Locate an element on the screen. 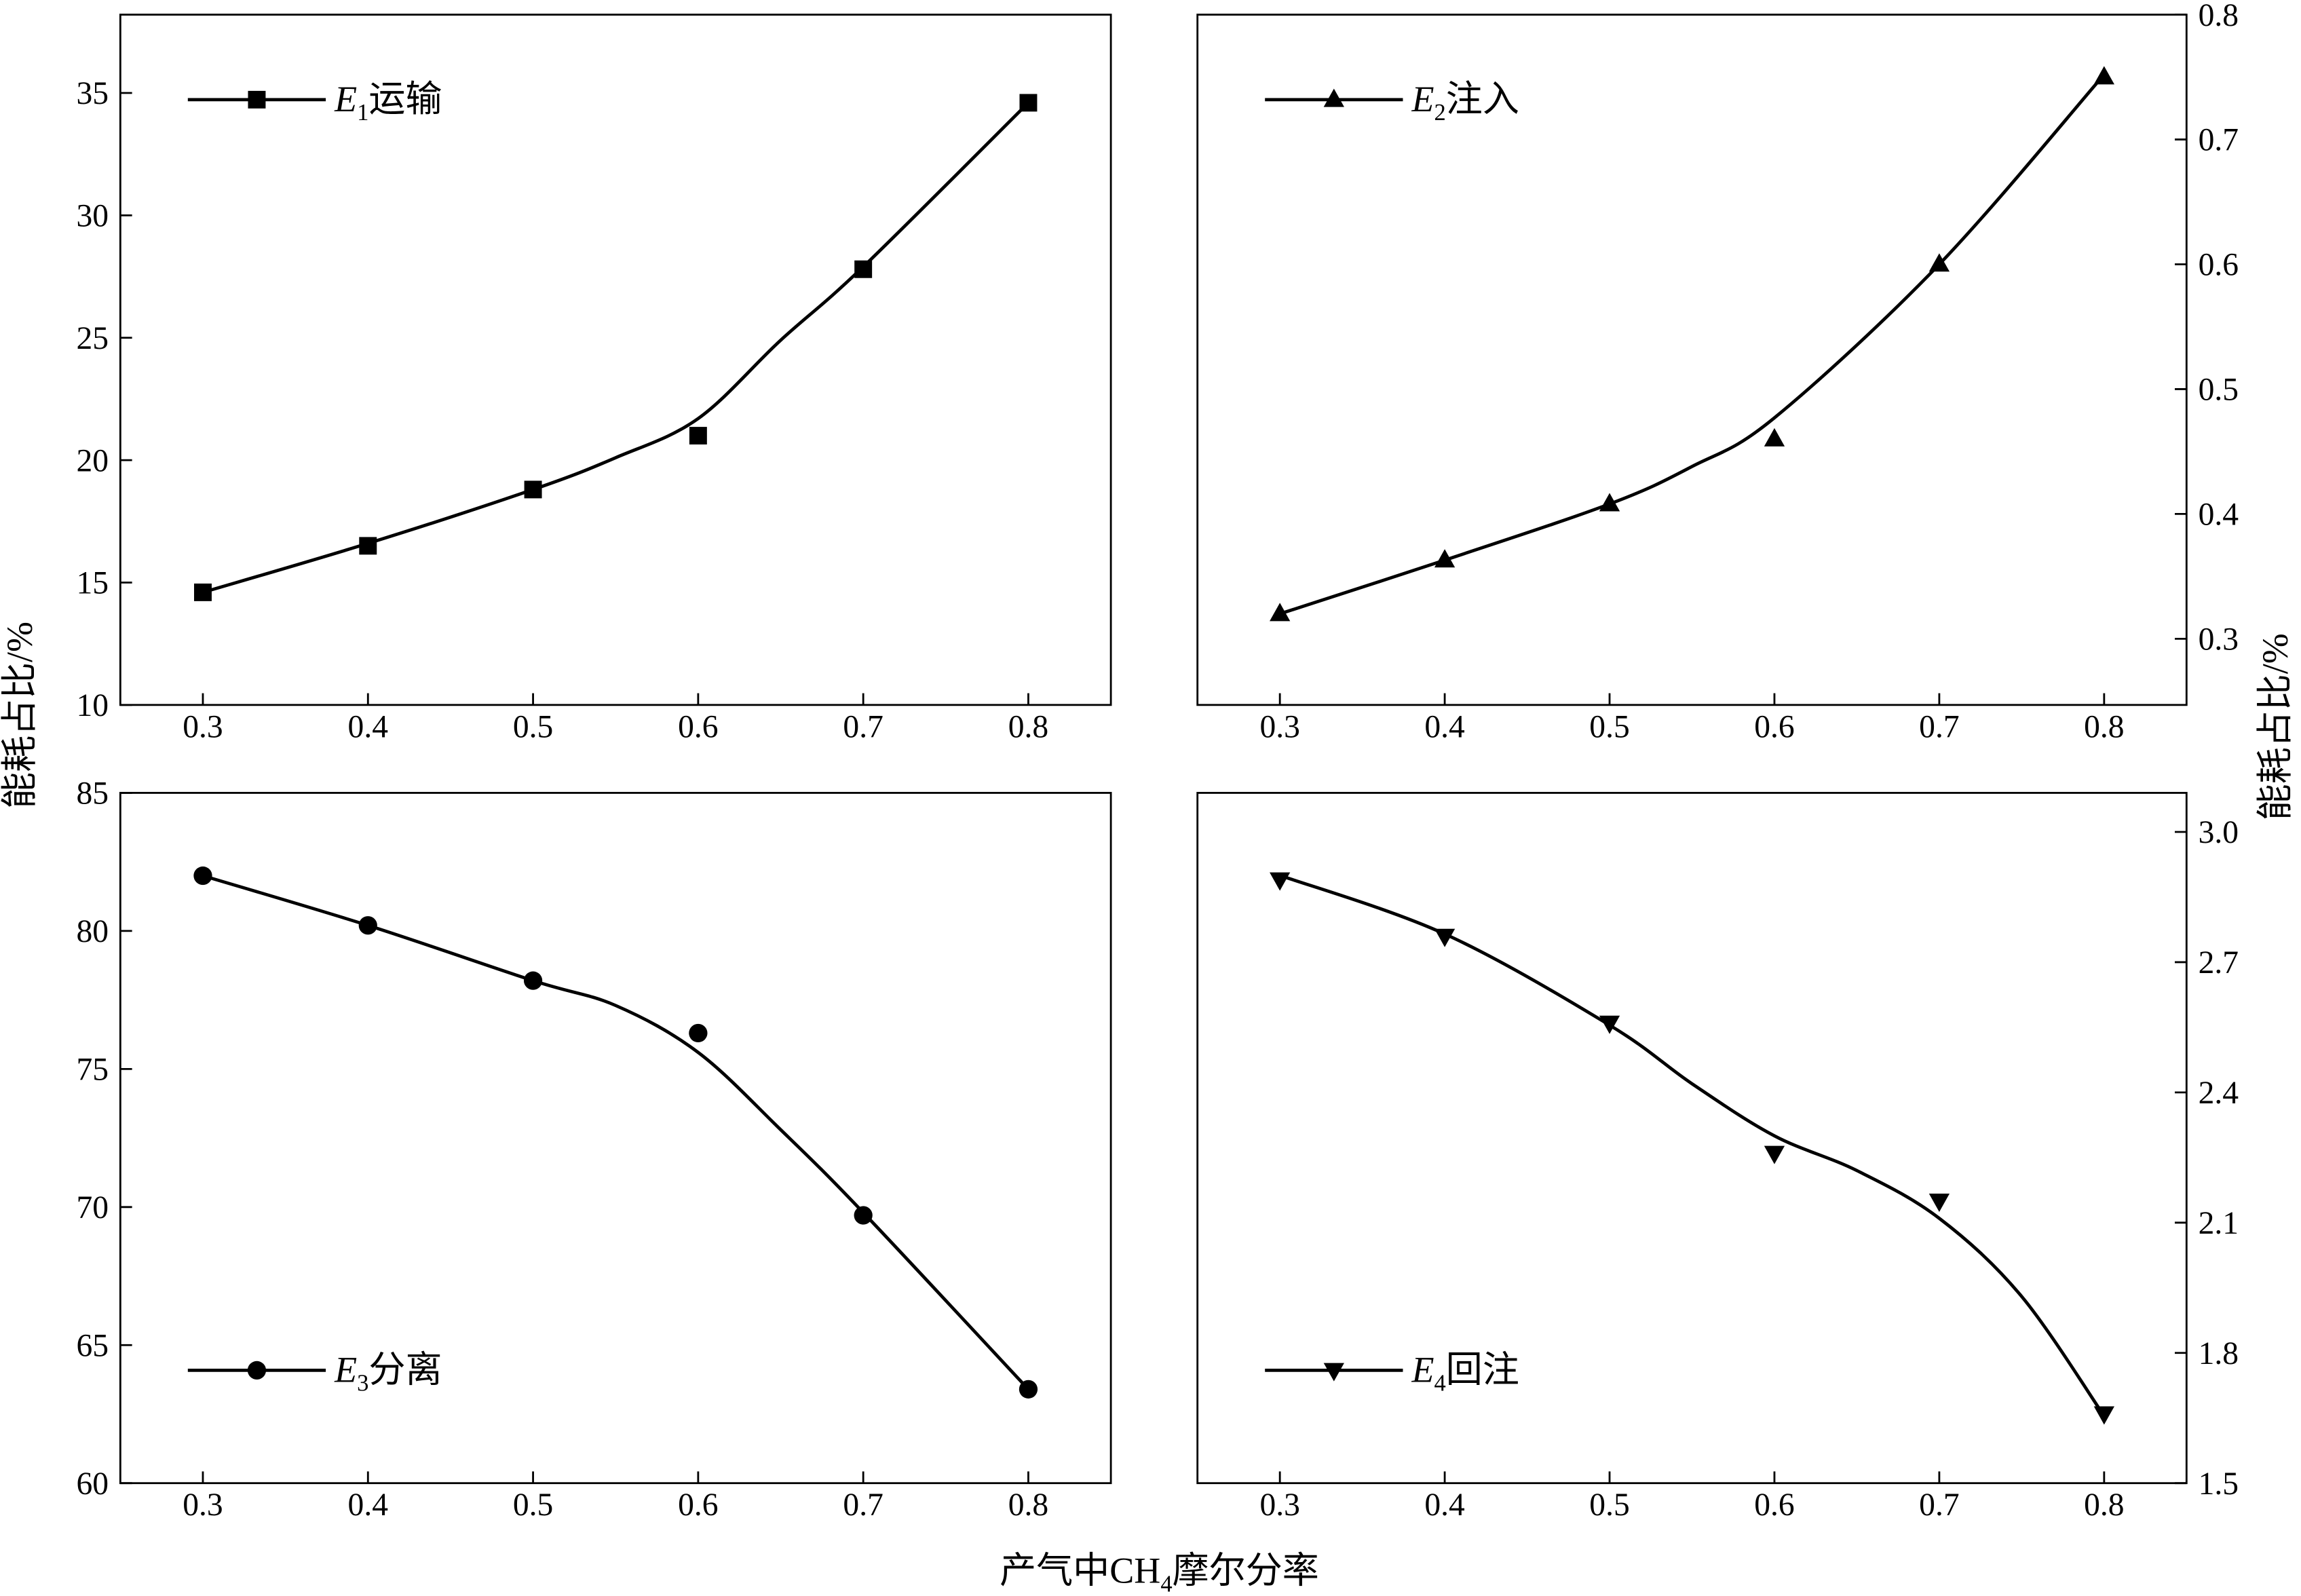 Image resolution: width=2301 pixels, height=1596 pixels. y-tick-label: 2.1 is located at coordinates (2219, 1223).